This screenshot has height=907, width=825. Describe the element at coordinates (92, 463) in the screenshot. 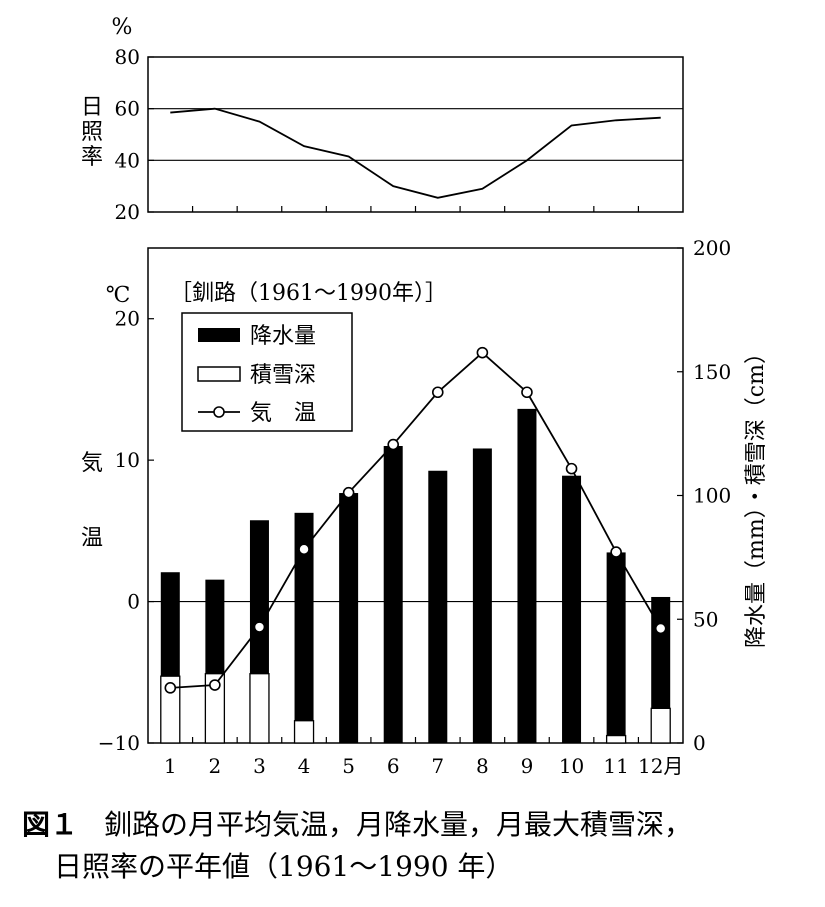

I see `temperature-axis-label-char: 気` at that location.